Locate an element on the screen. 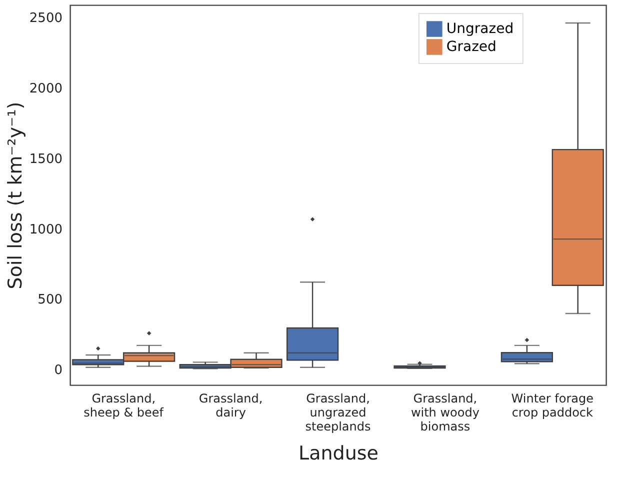  x-tick-label: Grassland, dairy is located at coordinates (230, 406).